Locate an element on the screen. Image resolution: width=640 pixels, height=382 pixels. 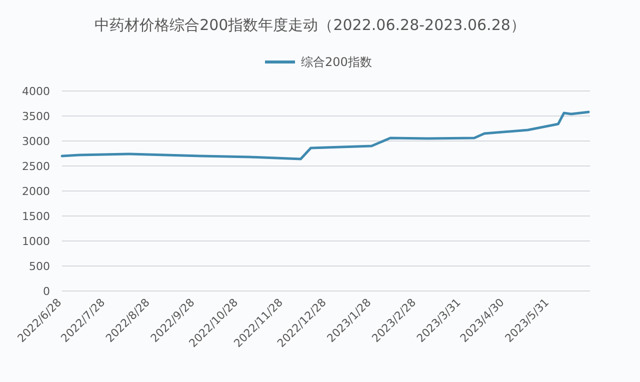
y-tick-label: 0 is located at coordinates (46, 291).